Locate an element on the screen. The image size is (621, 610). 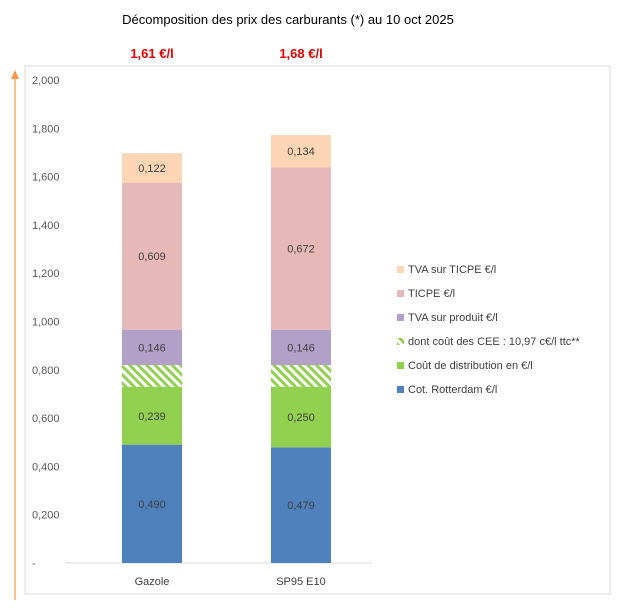
legend-label: TVA sur produit €/l is located at coordinates (453, 318).